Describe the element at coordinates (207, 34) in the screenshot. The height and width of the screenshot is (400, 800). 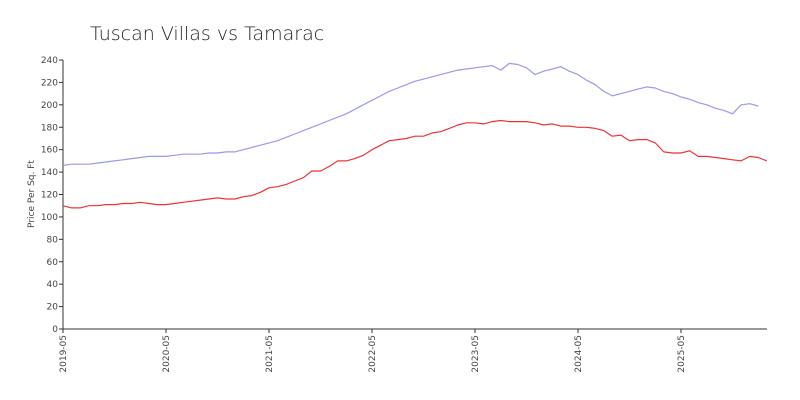
I see `chart-title: Tuscan Villas vs Tamarac` at that location.